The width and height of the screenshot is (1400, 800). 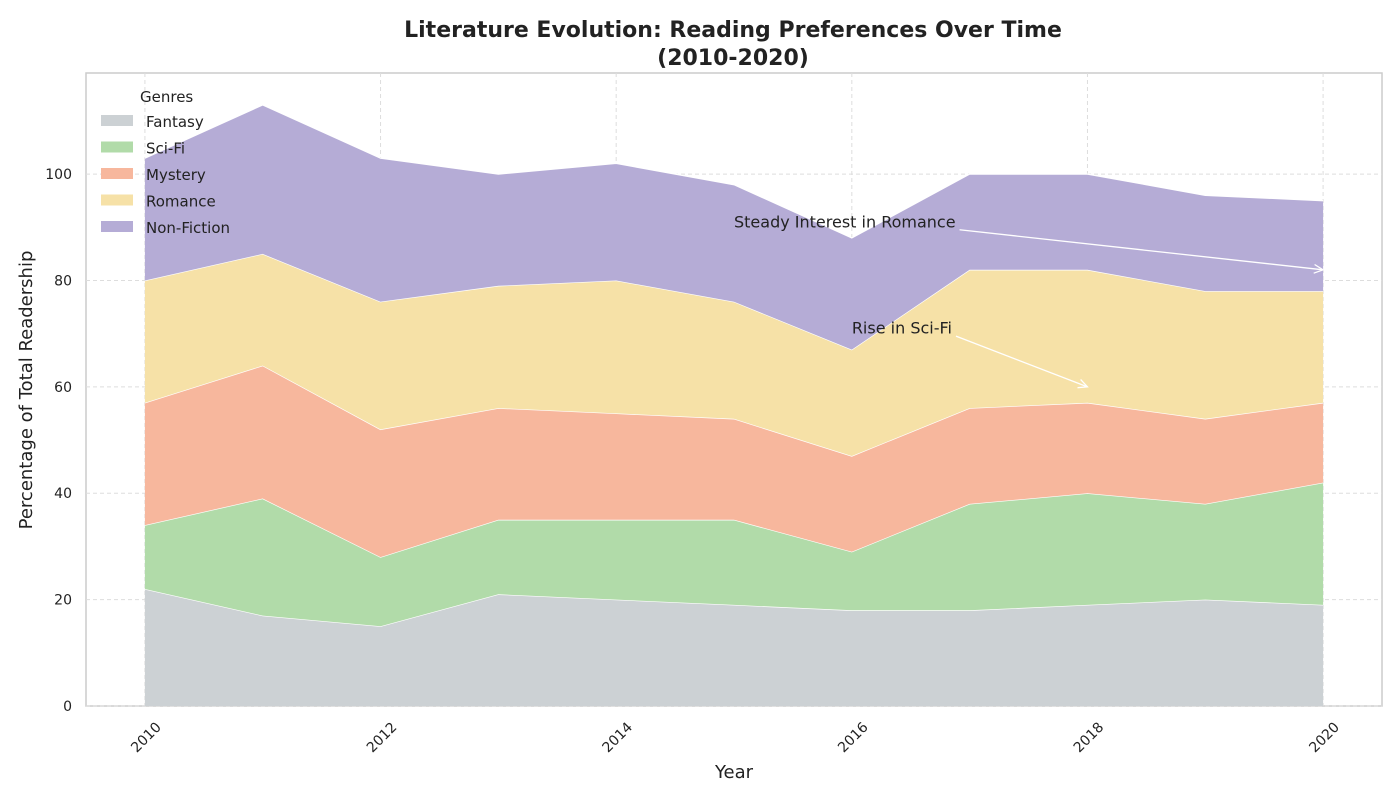 What do you see at coordinates (63, 281) in the screenshot?
I see `y-tick-label-80: 80` at bounding box center [63, 281].